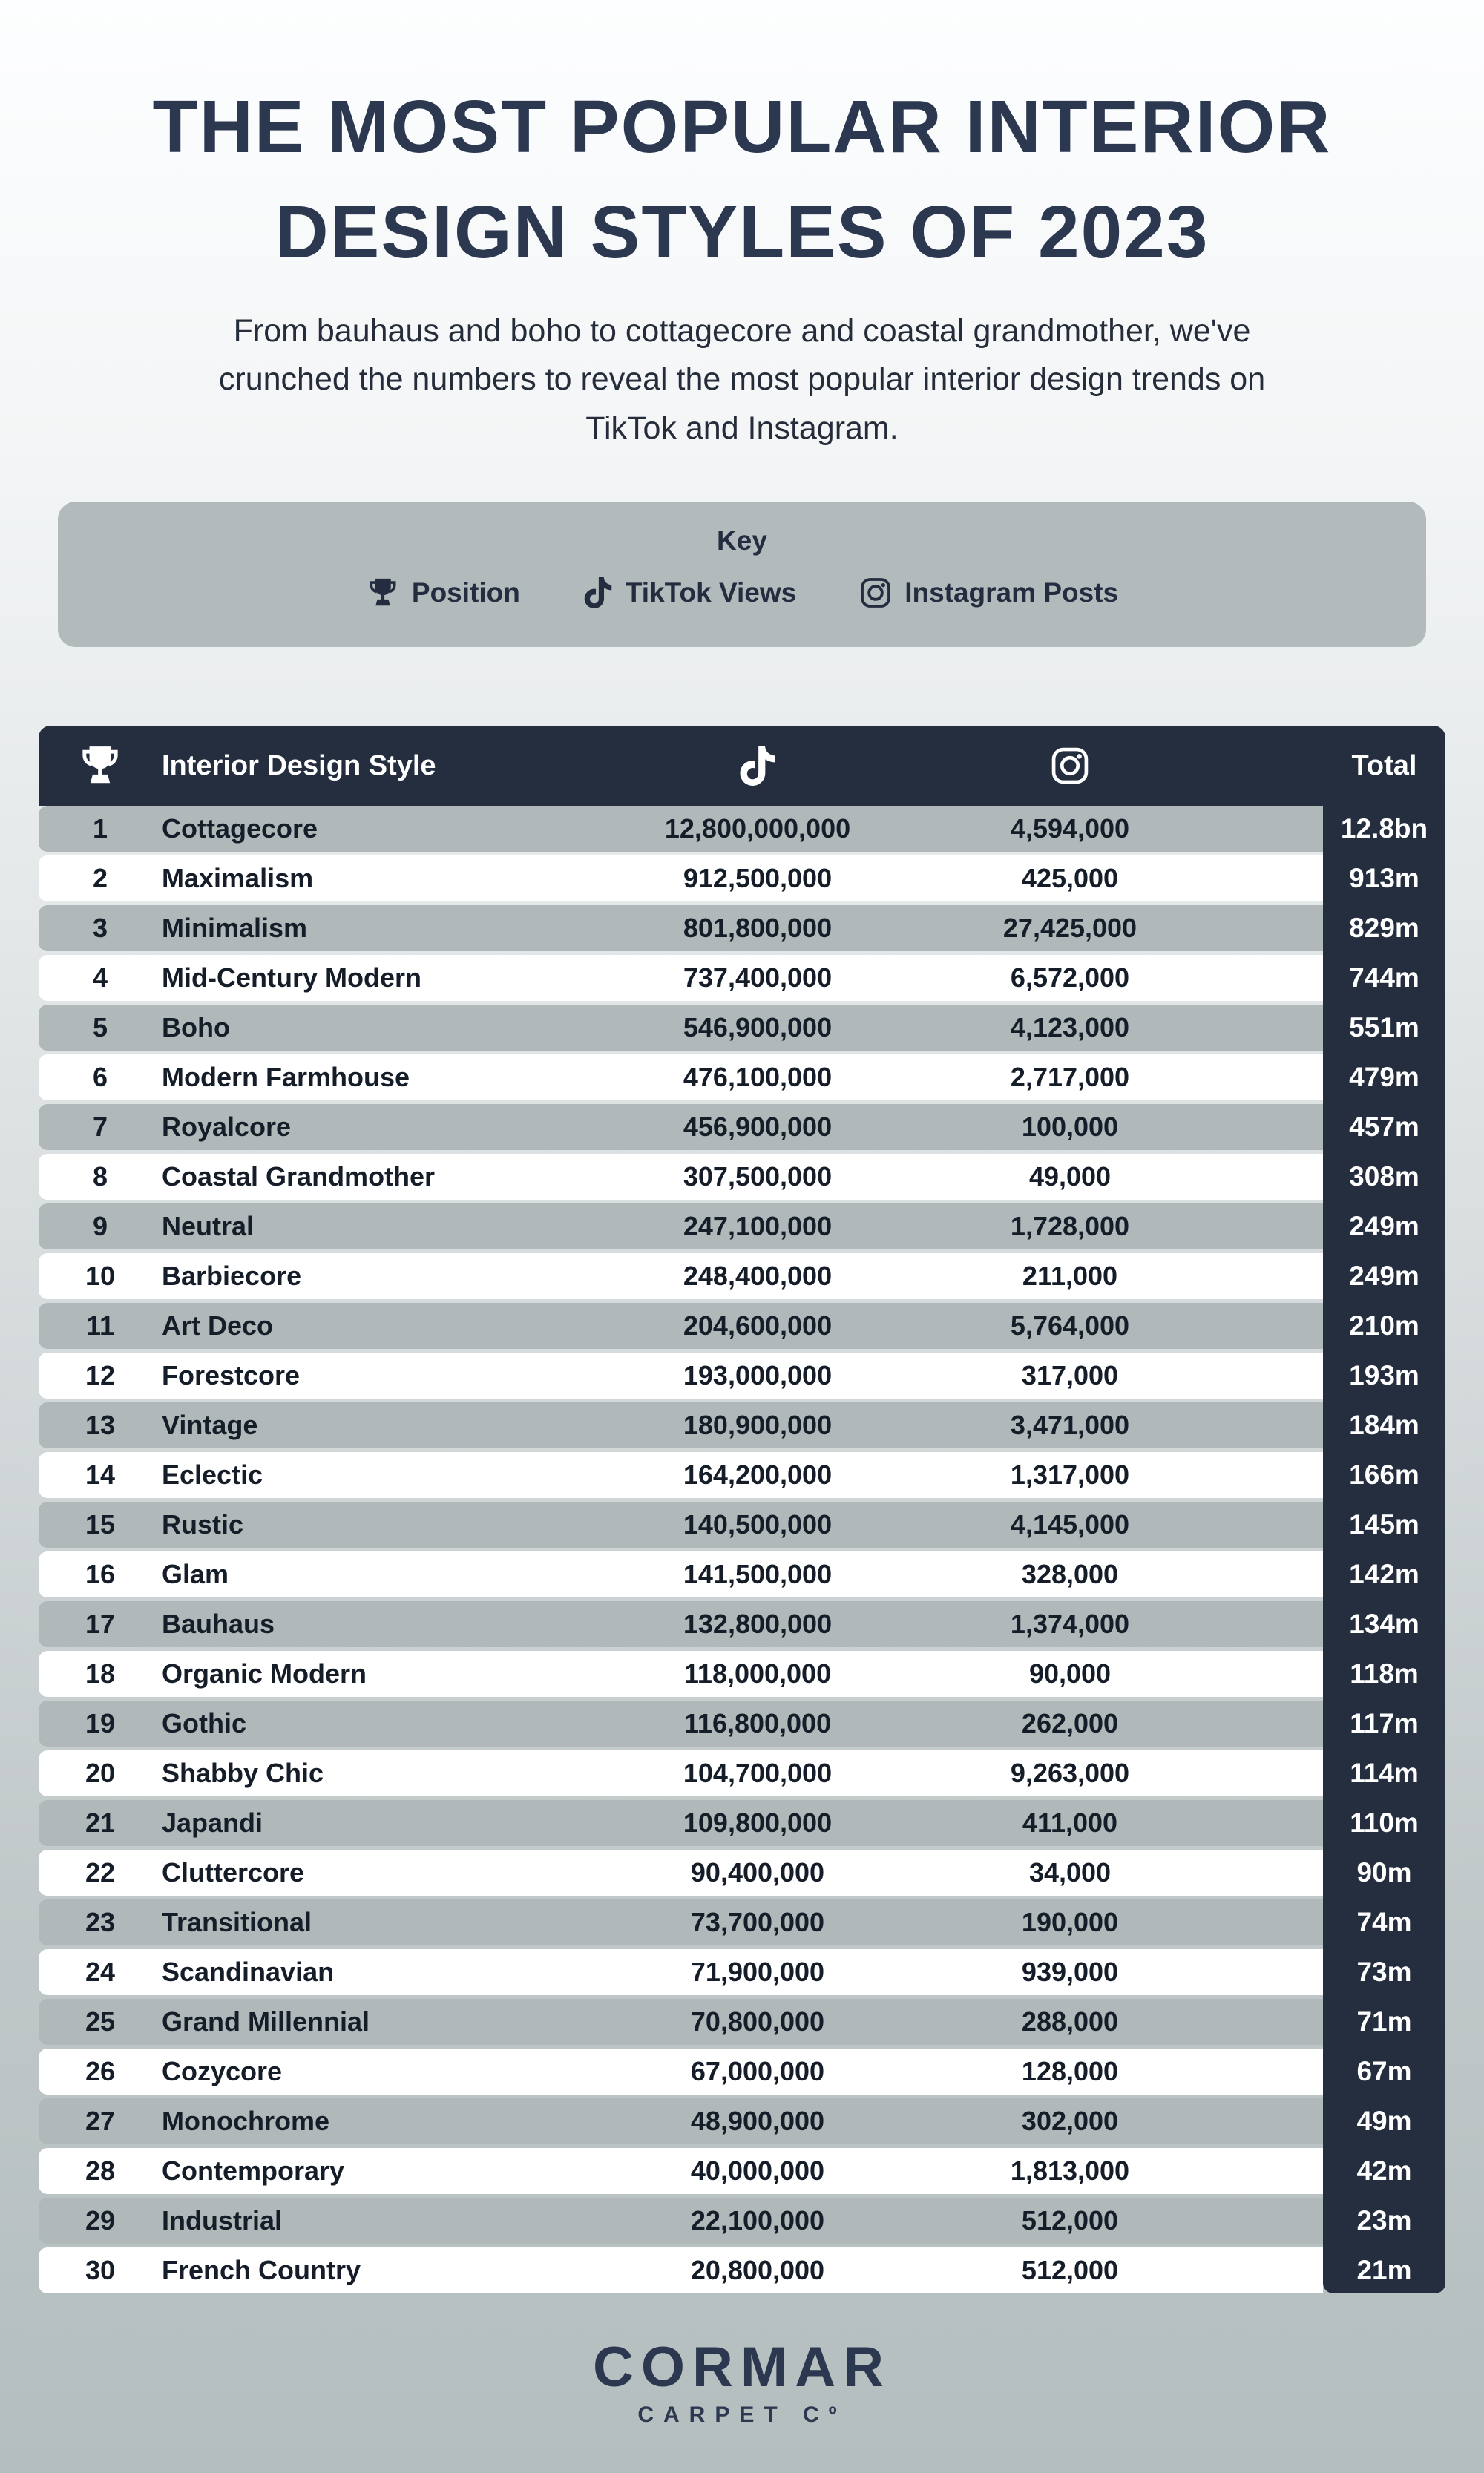 The width and height of the screenshot is (1484, 2473). What do you see at coordinates (100, 2022) in the screenshot?
I see `row-rank: 25` at bounding box center [100, 2022].